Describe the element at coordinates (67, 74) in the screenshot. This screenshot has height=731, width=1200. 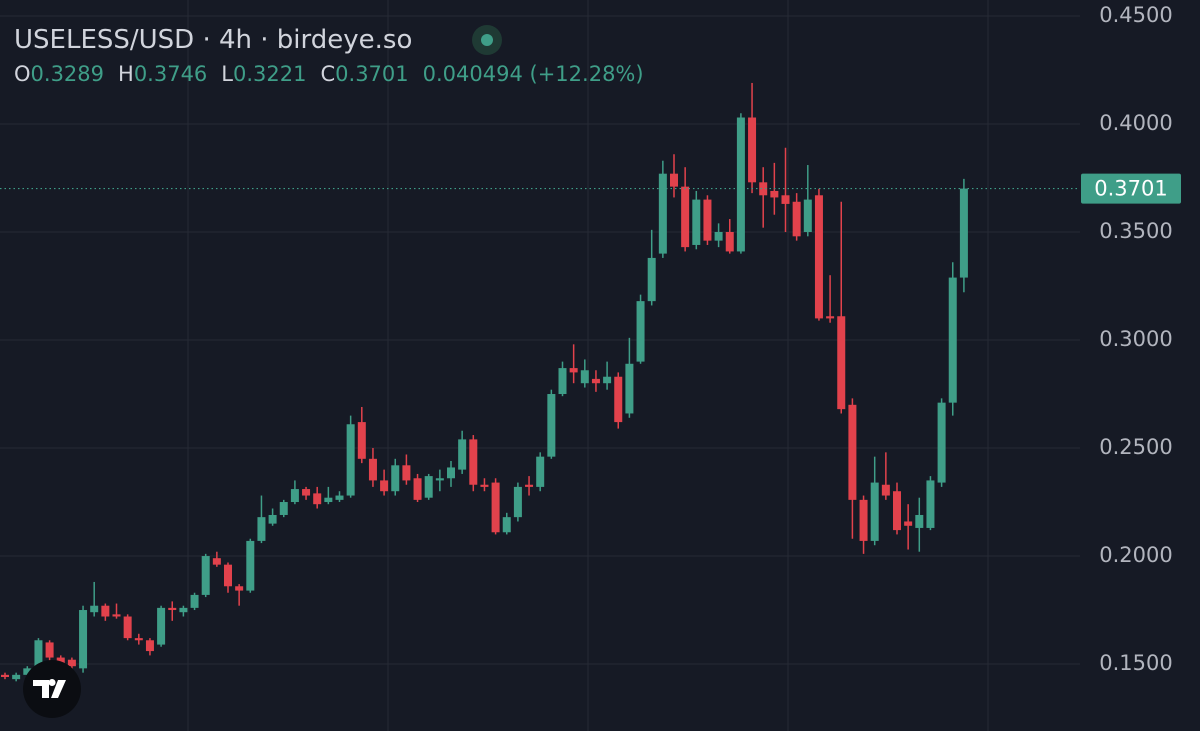
I see `ohlc-value: 0.3289` at that location.